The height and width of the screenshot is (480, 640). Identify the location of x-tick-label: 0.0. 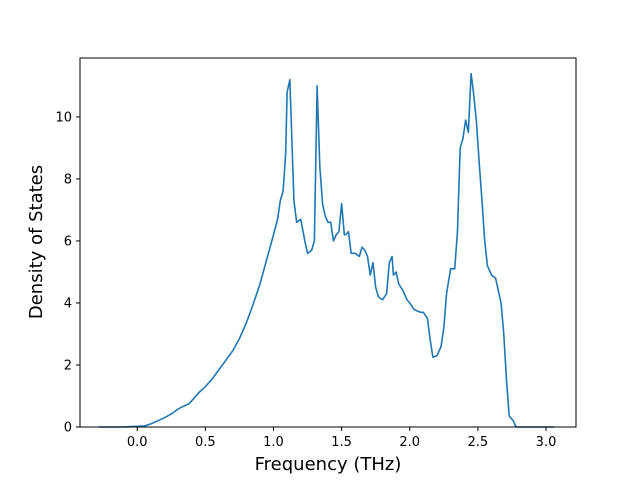
(137, 442).